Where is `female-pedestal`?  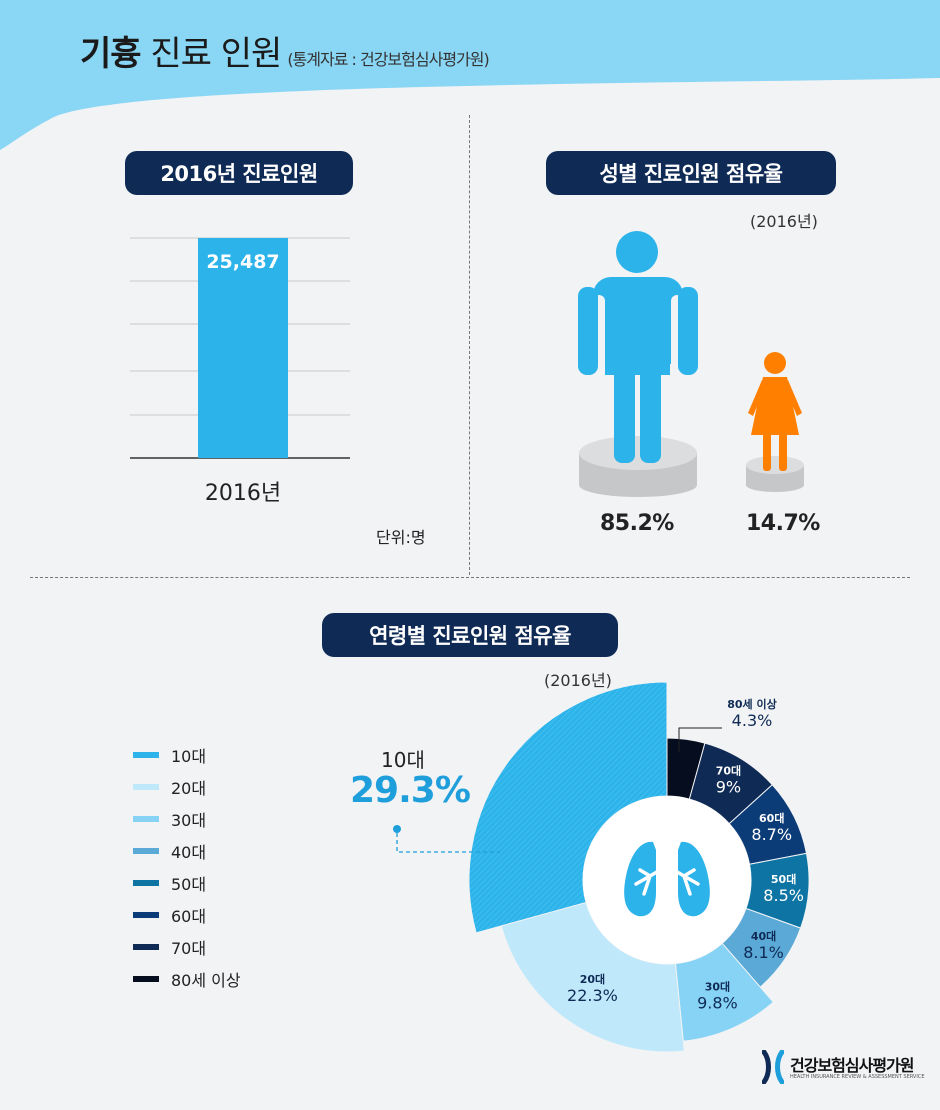 female-pedestal is located at coordinates (775, 474).